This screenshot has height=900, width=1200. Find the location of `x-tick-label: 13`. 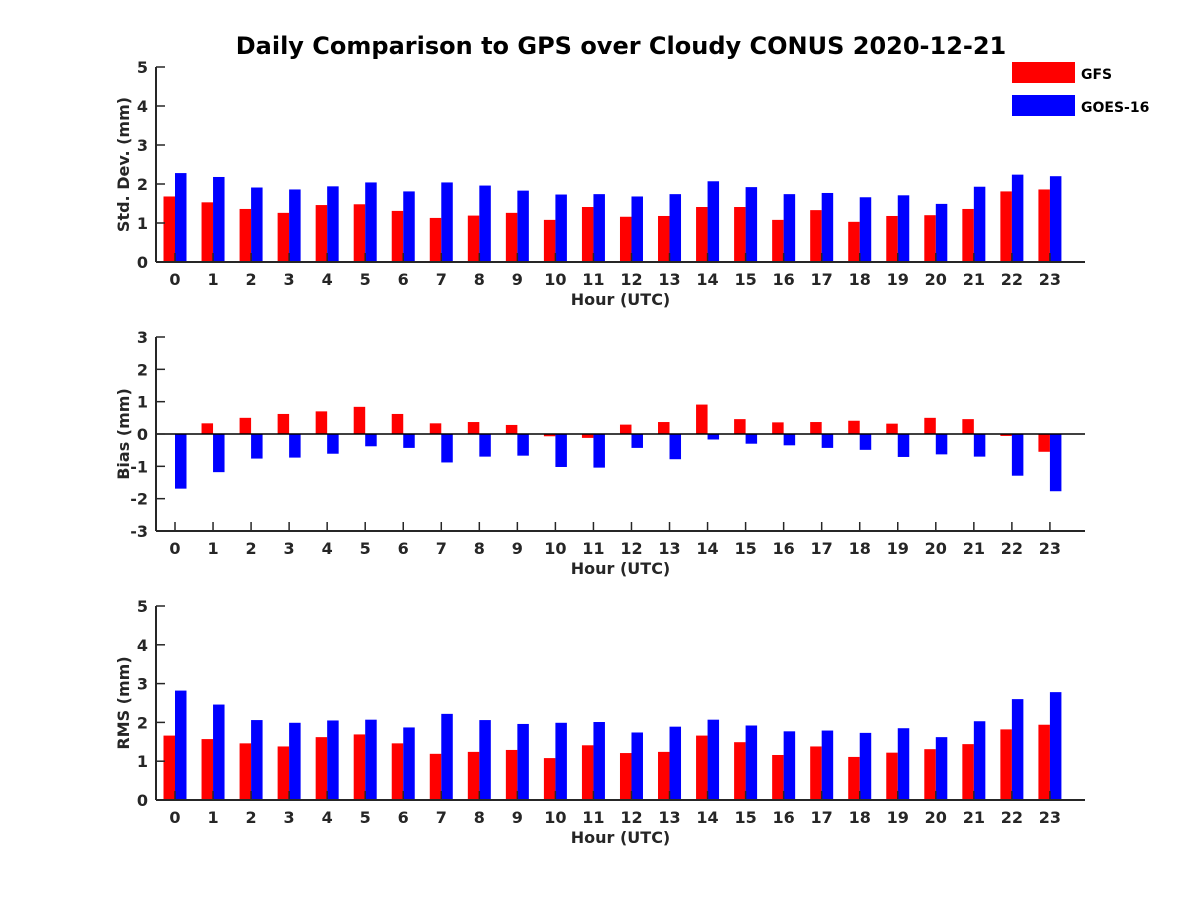

x-tick-label: 13 is located at coordinates (669, 548).